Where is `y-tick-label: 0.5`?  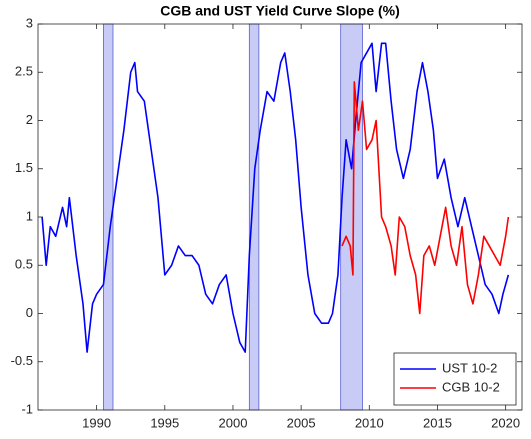 y-tick-label: 0.5 is located at coordinates (24, 264).